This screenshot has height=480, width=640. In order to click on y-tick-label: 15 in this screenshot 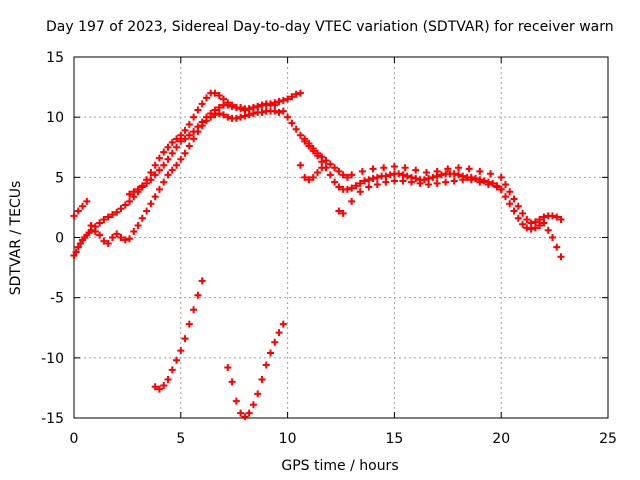, I will do `click(55, 58)`.